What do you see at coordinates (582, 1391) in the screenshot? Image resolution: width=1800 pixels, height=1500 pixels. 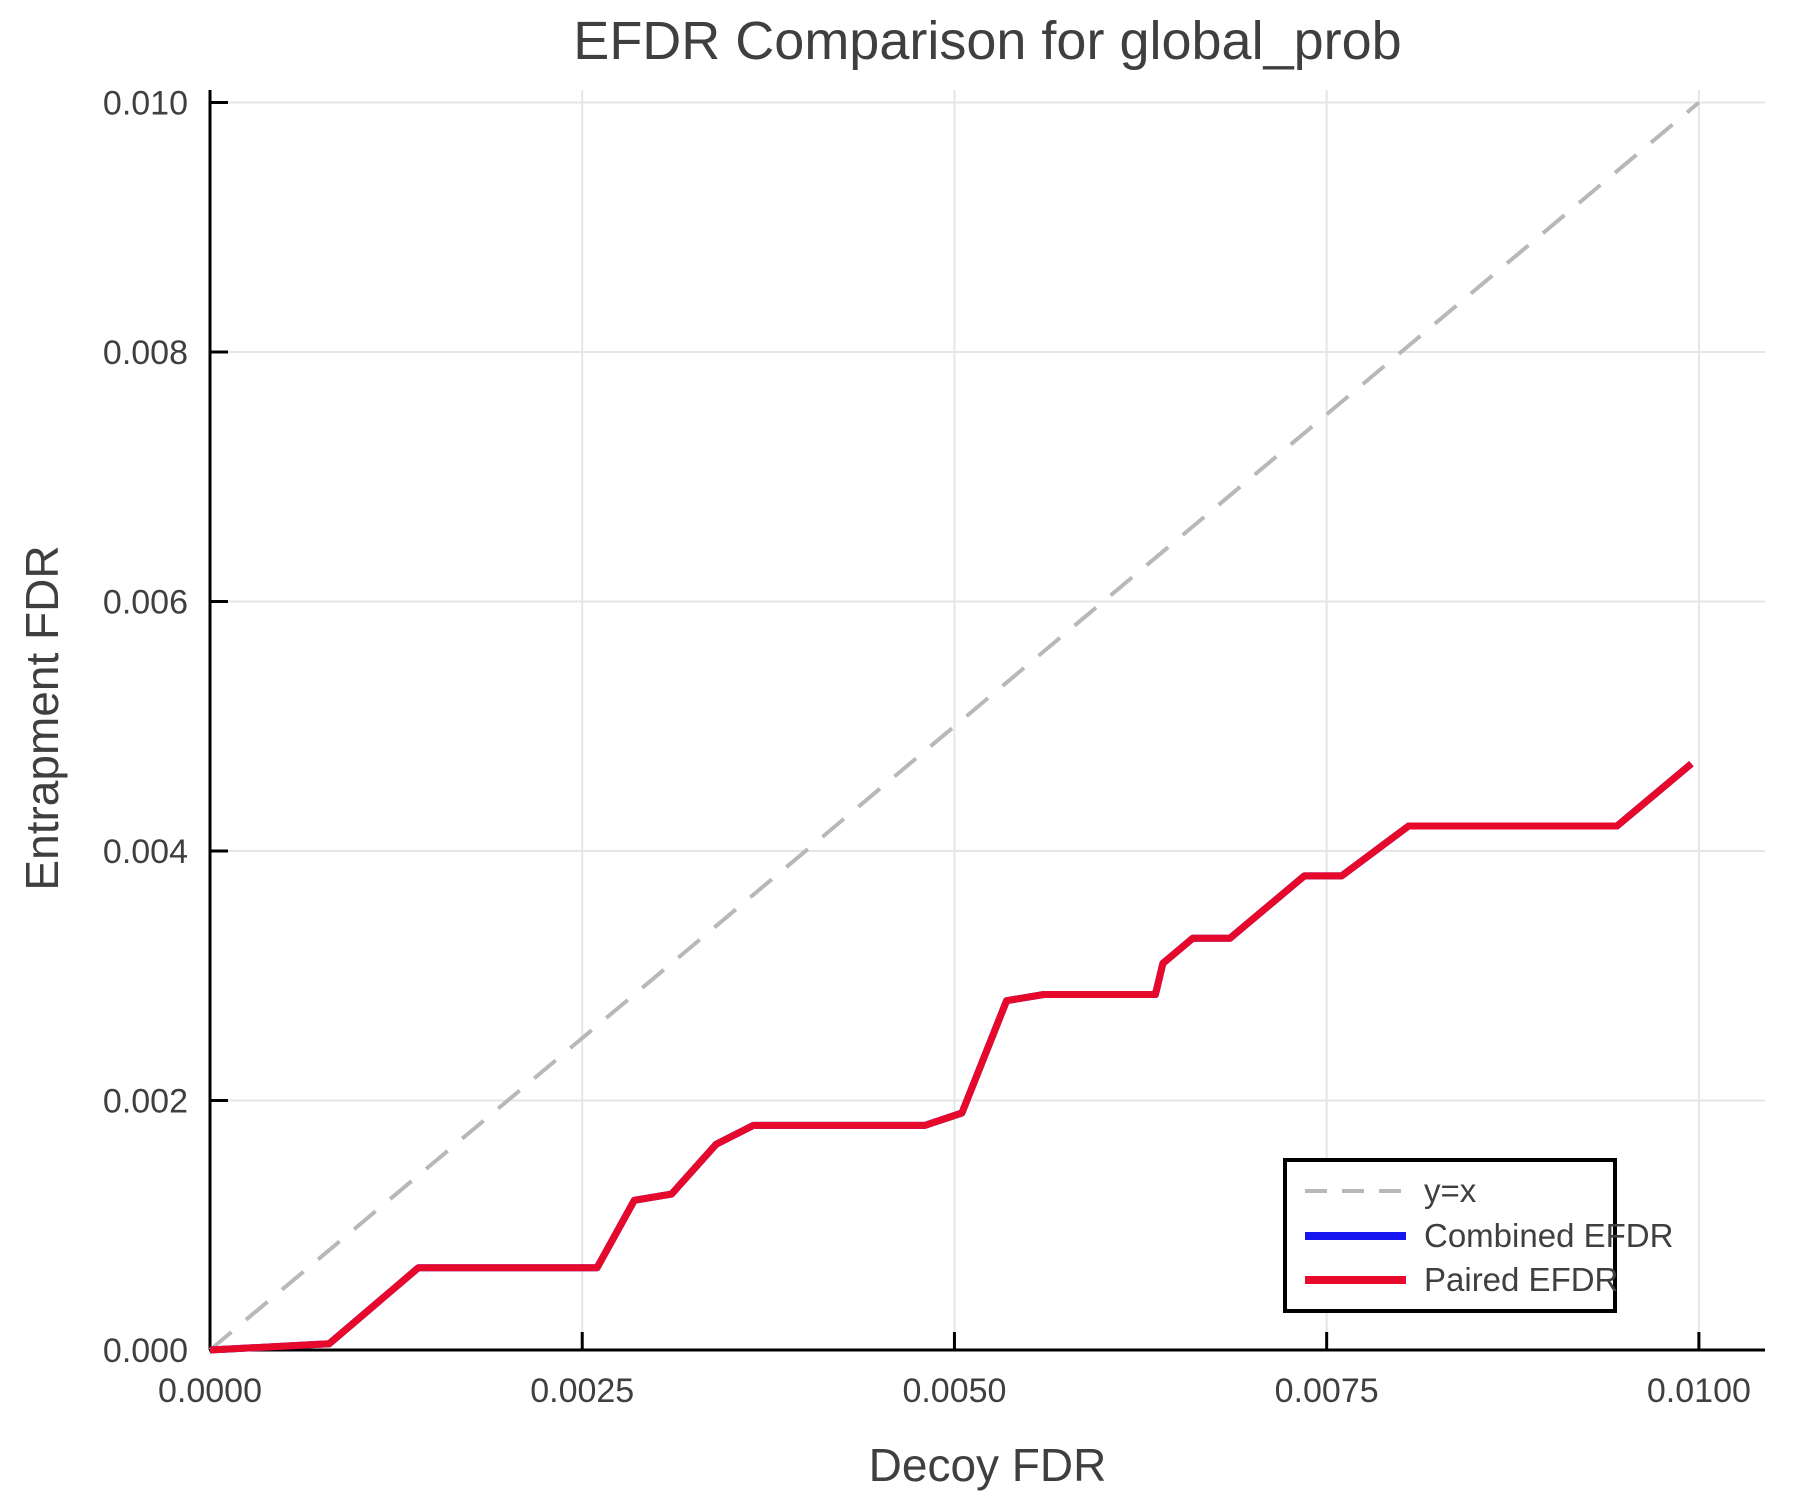 I see `x-tick-label: 0.0025` at bounding box center [582, 1391].